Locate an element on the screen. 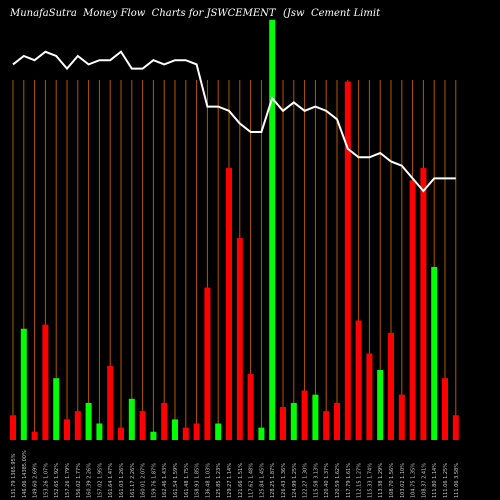  x-tick-label: 128.25 1.87% is located at coordinates (273, 480).